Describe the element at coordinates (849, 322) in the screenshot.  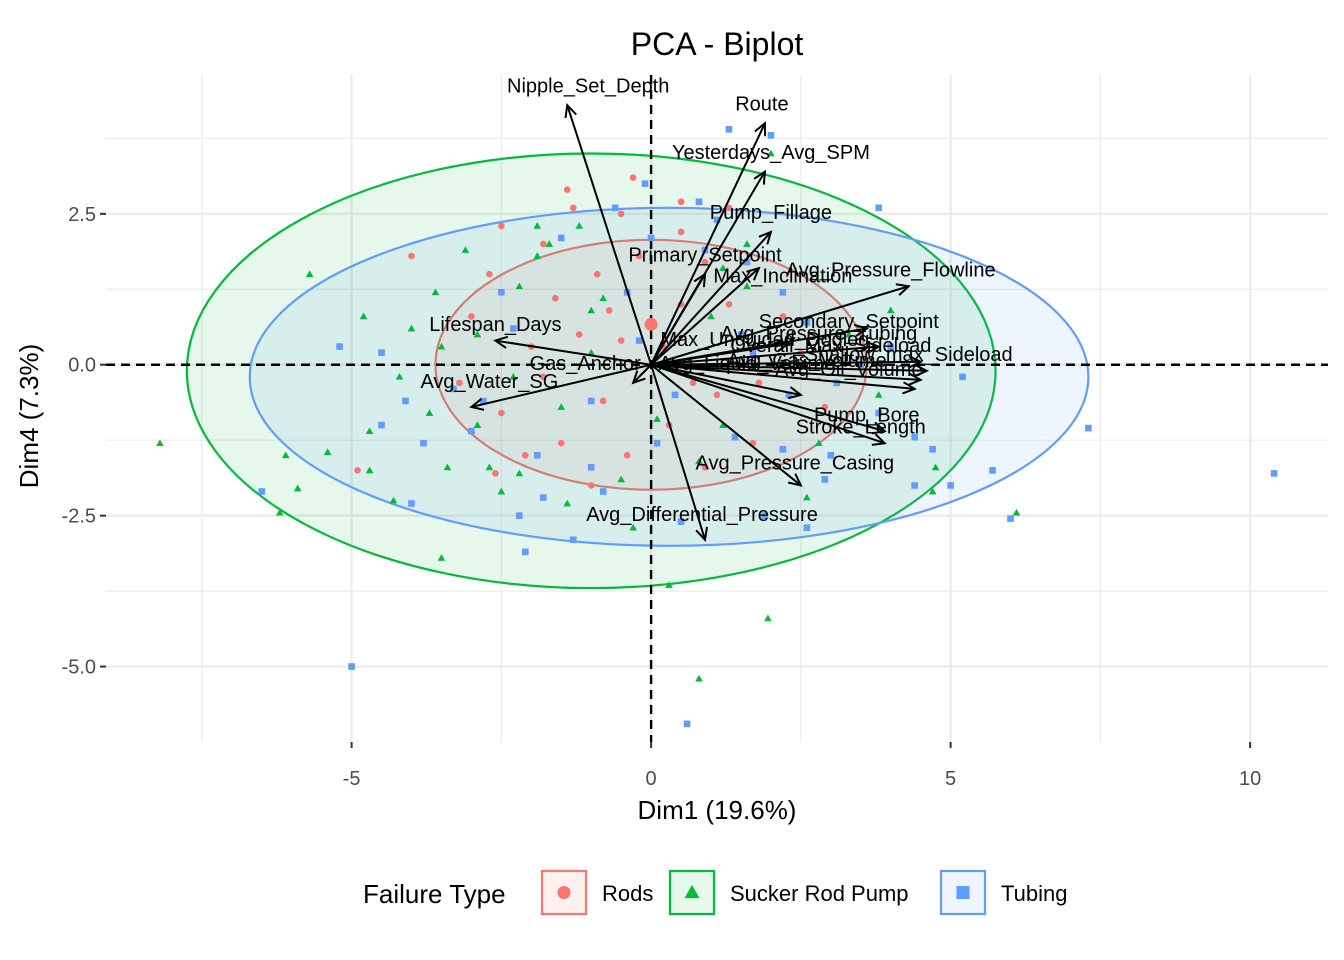
I see `variable-label-secondary-setpoint: Secondary_Setpoint` at that location.